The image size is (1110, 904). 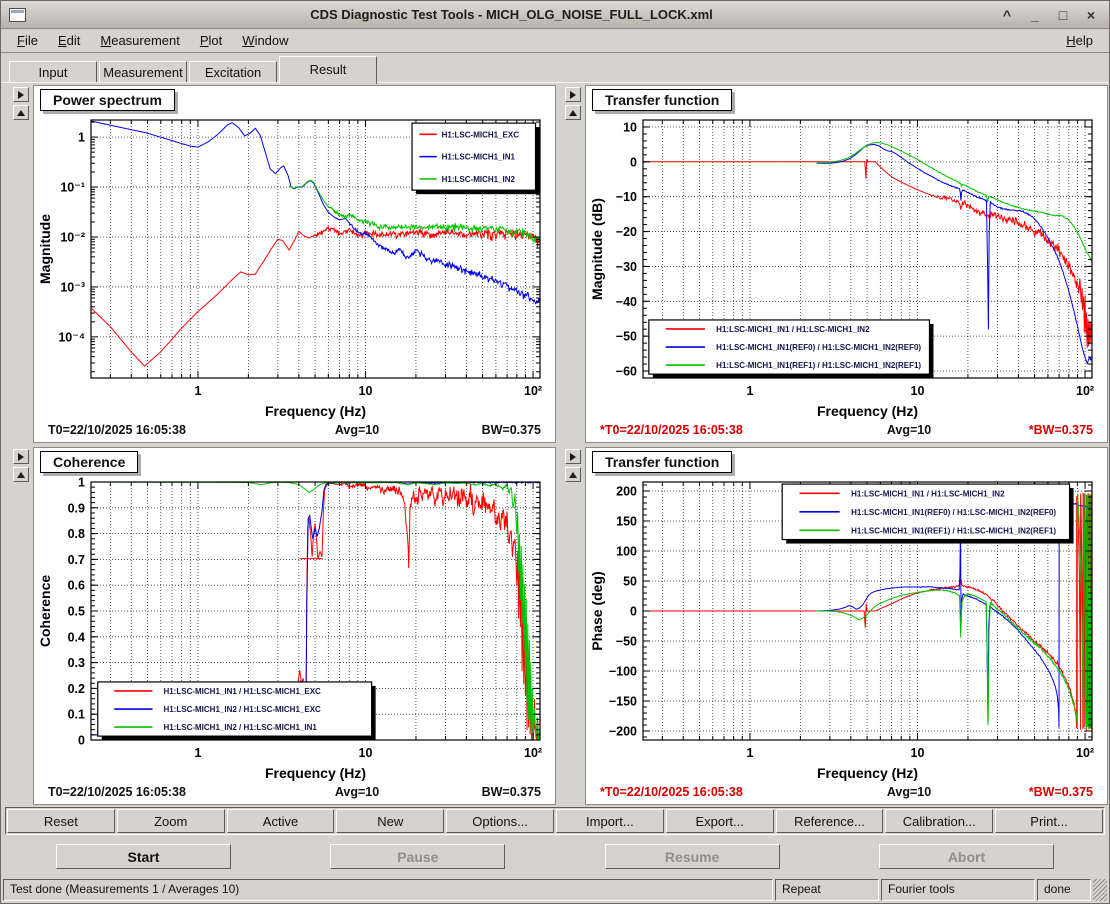 I want to click on shade-button: ^, so click(x=1007, y=14).